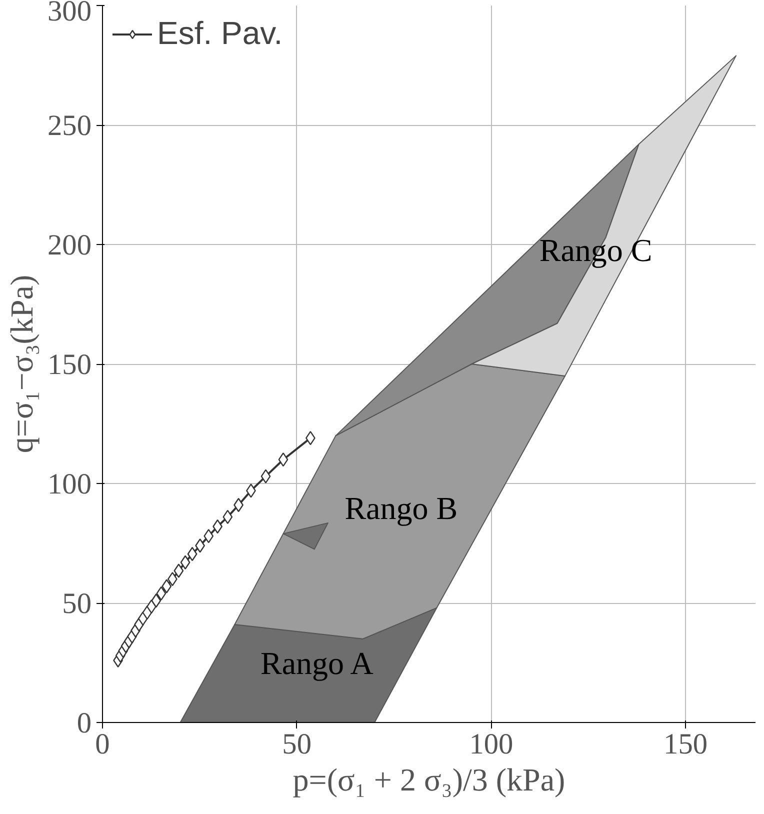  I want to click on y-tick-label: 300, so click(70, 14).